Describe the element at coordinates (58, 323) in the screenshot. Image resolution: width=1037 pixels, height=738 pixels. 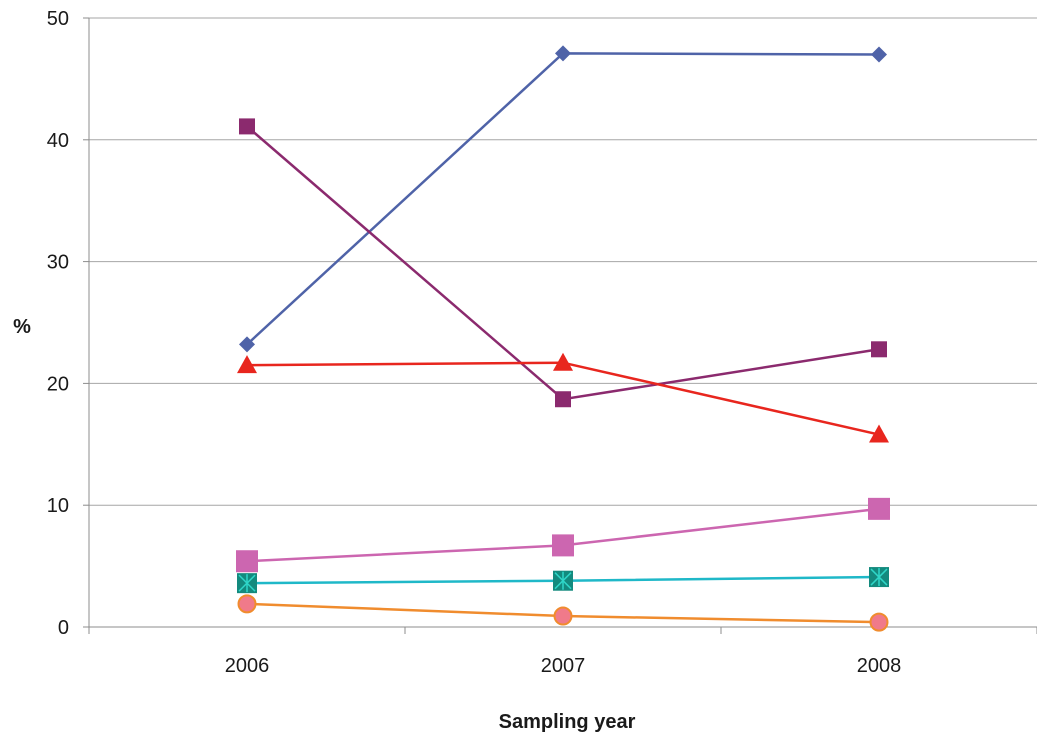
I see `y-tick-labels: 0 10 20 30 40 50` at that location.